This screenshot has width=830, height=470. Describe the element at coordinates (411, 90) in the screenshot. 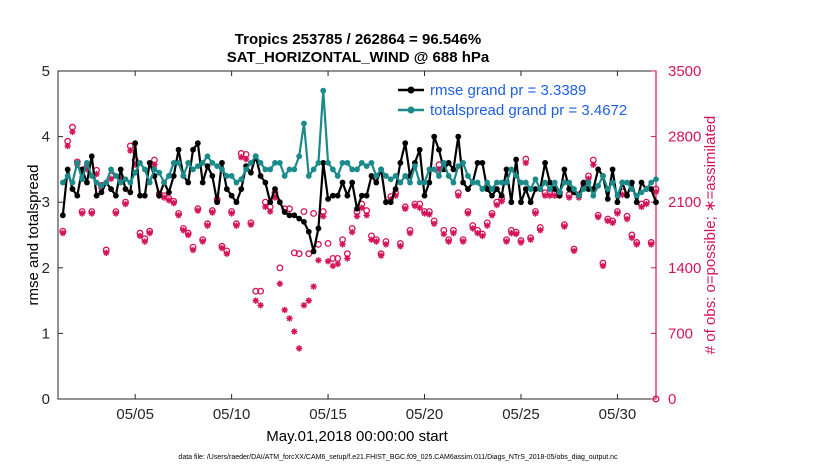

I see `legend-marker-rmse` at that location.